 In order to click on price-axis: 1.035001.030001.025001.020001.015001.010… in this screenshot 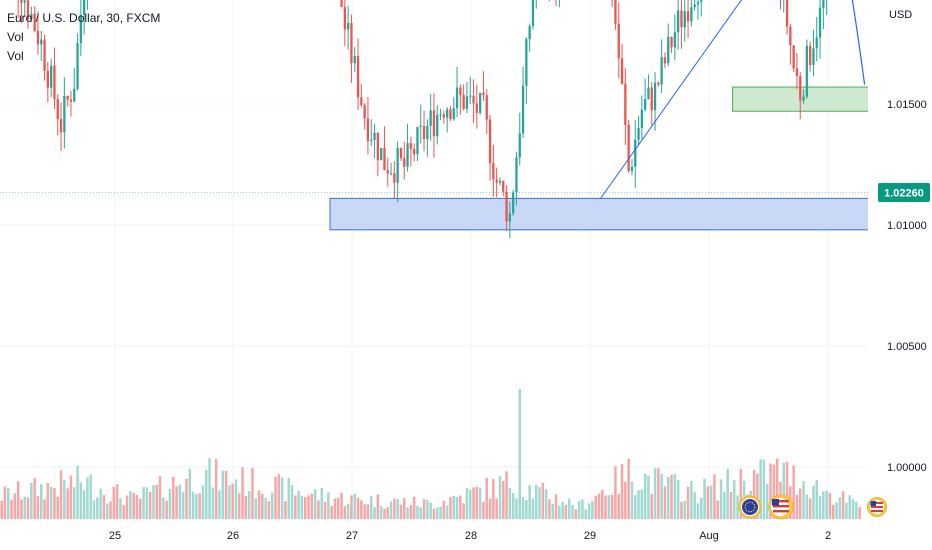, I will do `click(907, 237)`.